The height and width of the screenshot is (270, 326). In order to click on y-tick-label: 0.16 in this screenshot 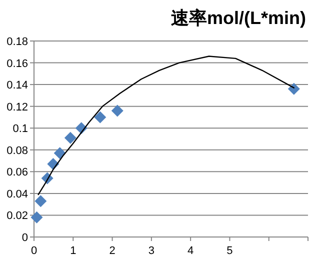, I will do `click(17, 64)`.